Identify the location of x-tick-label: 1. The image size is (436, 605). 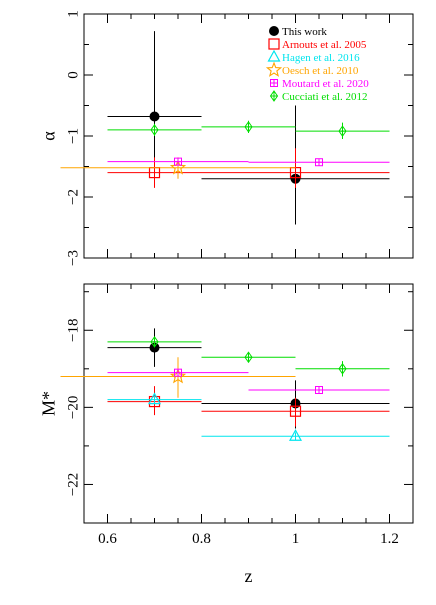
(296, 539).